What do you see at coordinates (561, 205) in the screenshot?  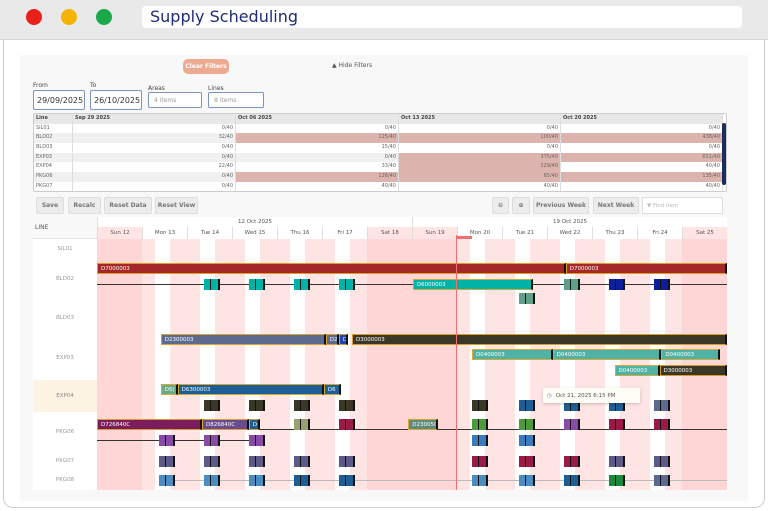 I see `previous-week-button: Previous Week` at bounding box center [561, 205].